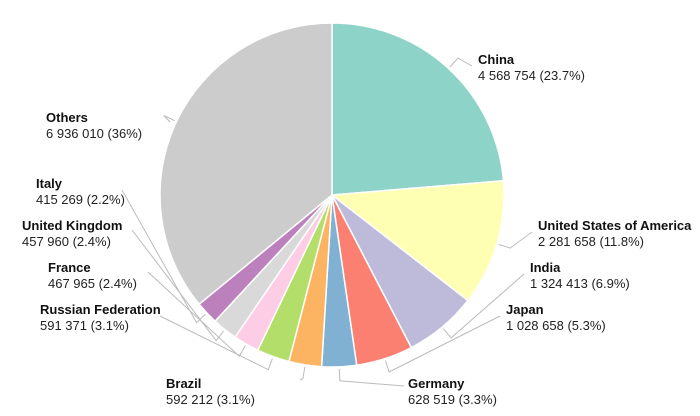  I want to click on slice-label-name: France, so click(69, 267).